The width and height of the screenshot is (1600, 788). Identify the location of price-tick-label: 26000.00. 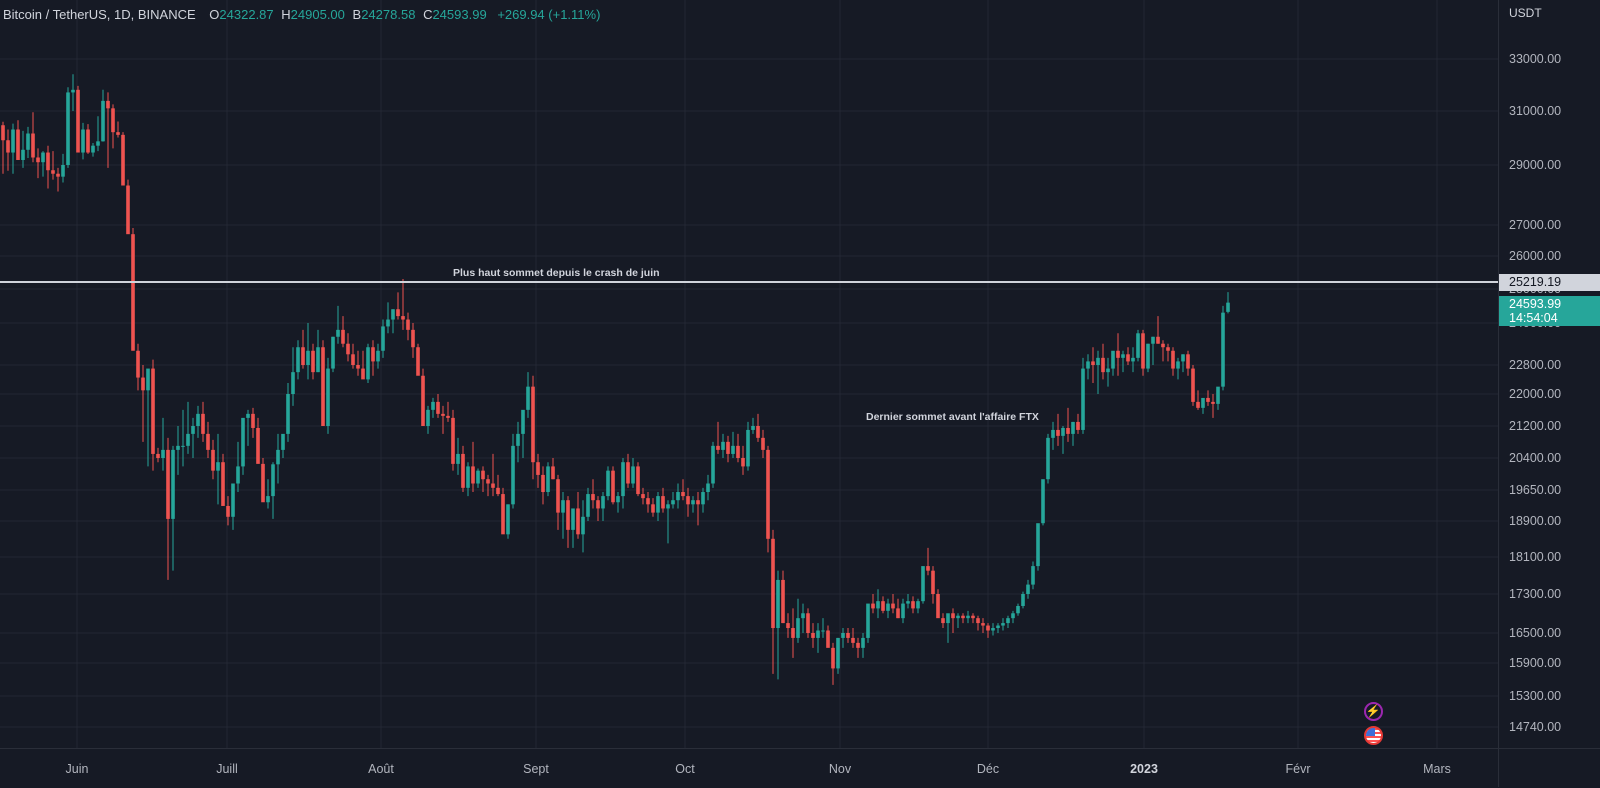
(1535, 256).